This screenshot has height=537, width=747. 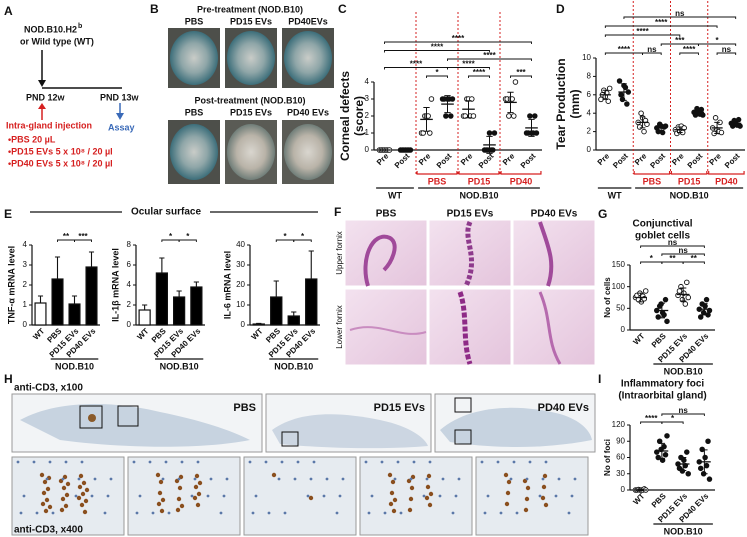 What do you see at coordinates (25, 284) in the screenshot?
I see `y-tick-label: 2` at bounding box center [25, 284].